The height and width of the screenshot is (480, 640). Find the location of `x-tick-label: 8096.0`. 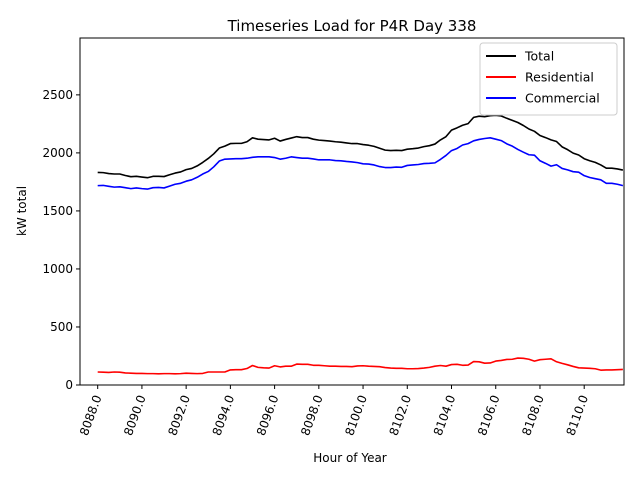

x-tick-label: 8096.0 is located at coordinates (268, 415).